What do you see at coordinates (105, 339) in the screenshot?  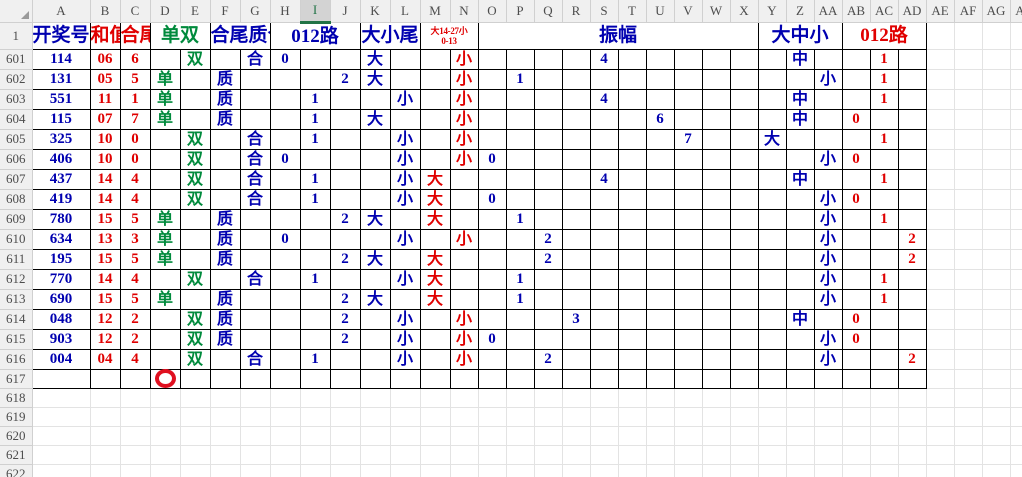 I see `cell-b615: 12` at bounding box center [105, 339].